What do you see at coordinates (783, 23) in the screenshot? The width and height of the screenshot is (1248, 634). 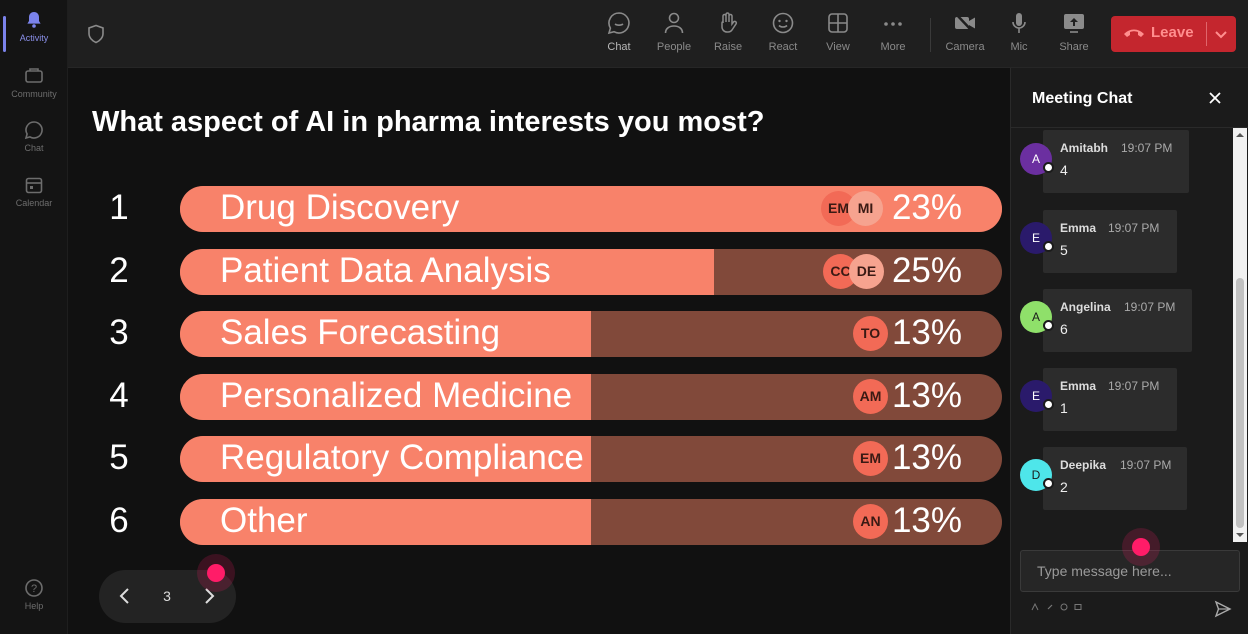 I see `smiley-icon` at bounding box center [783, 23].